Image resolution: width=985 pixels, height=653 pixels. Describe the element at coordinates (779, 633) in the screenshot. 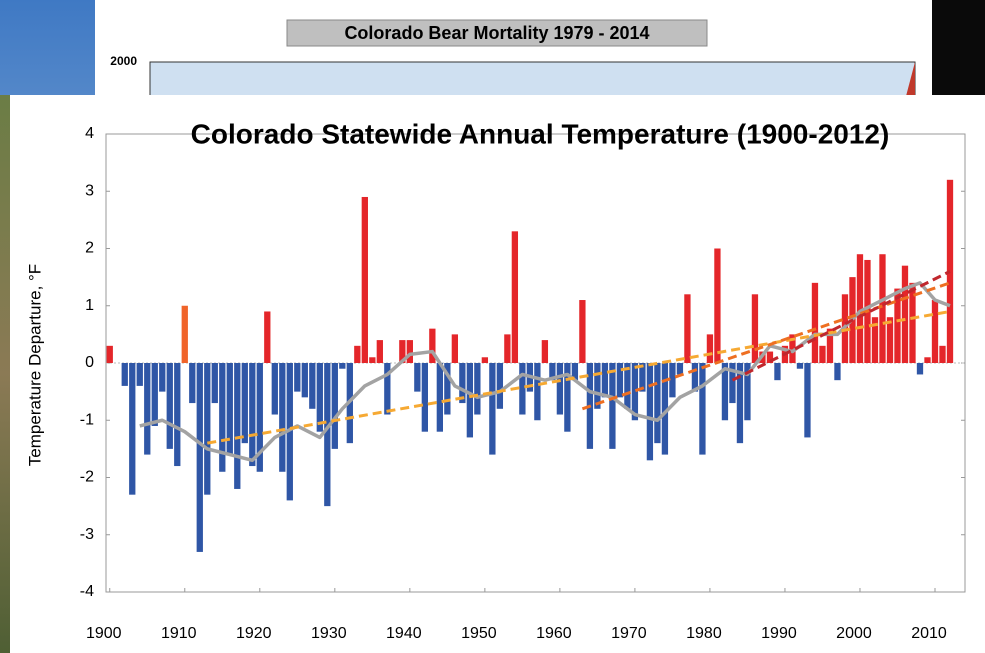

I see `x-tick-label: 1990` at that location.